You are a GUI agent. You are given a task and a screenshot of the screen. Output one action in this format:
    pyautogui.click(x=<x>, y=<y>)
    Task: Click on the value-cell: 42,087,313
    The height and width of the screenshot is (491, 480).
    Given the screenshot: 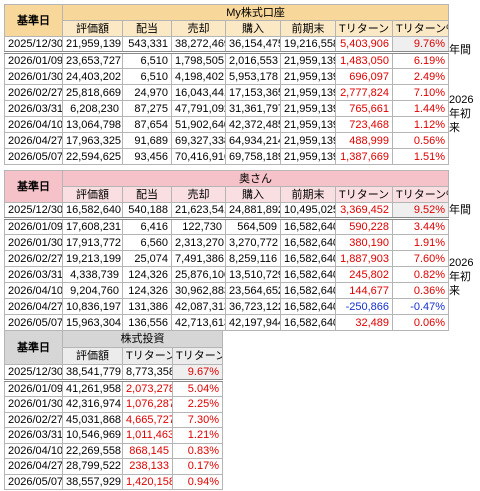 What is the action you would take?
    pyautogui.click(x=198, y=306)
    